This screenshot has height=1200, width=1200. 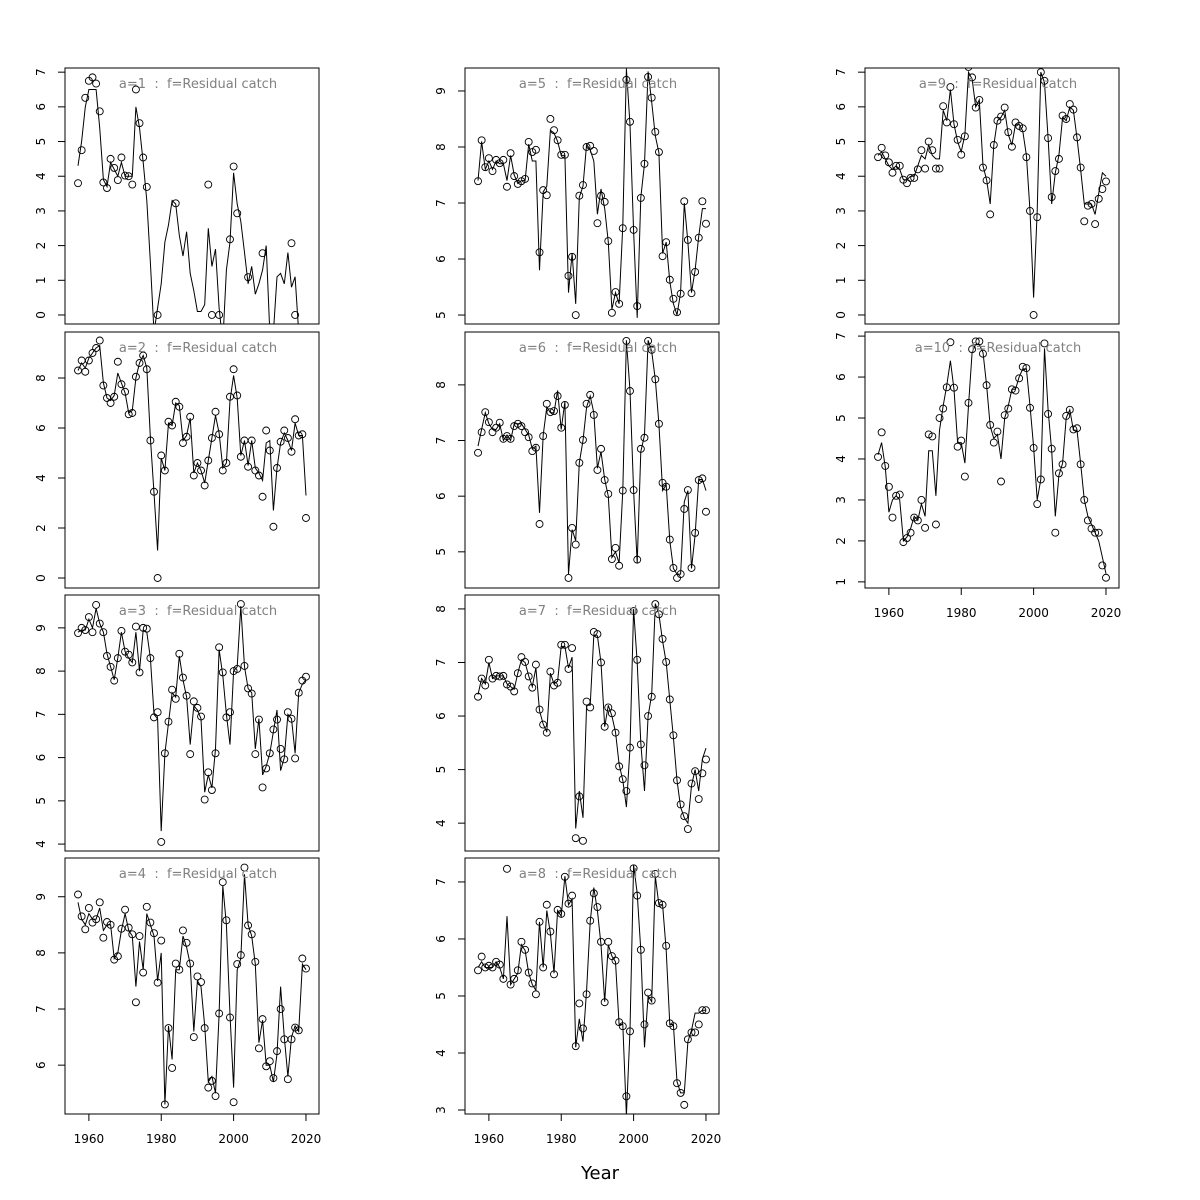 What do you see at coordinates (841, 211) in the screenshot?
I see `y-tick-label: 3` at bounding box center [841, 211].